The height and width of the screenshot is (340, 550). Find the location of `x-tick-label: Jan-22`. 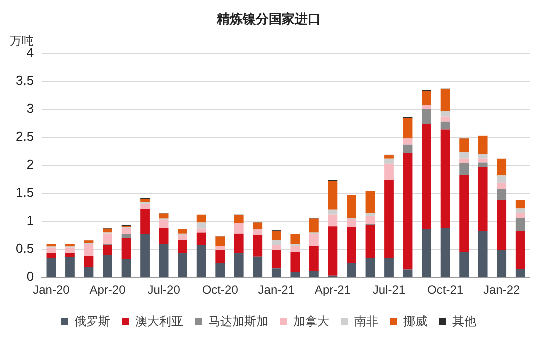

x-tick-label: Jan-22 is located at coordinates (502, 290).